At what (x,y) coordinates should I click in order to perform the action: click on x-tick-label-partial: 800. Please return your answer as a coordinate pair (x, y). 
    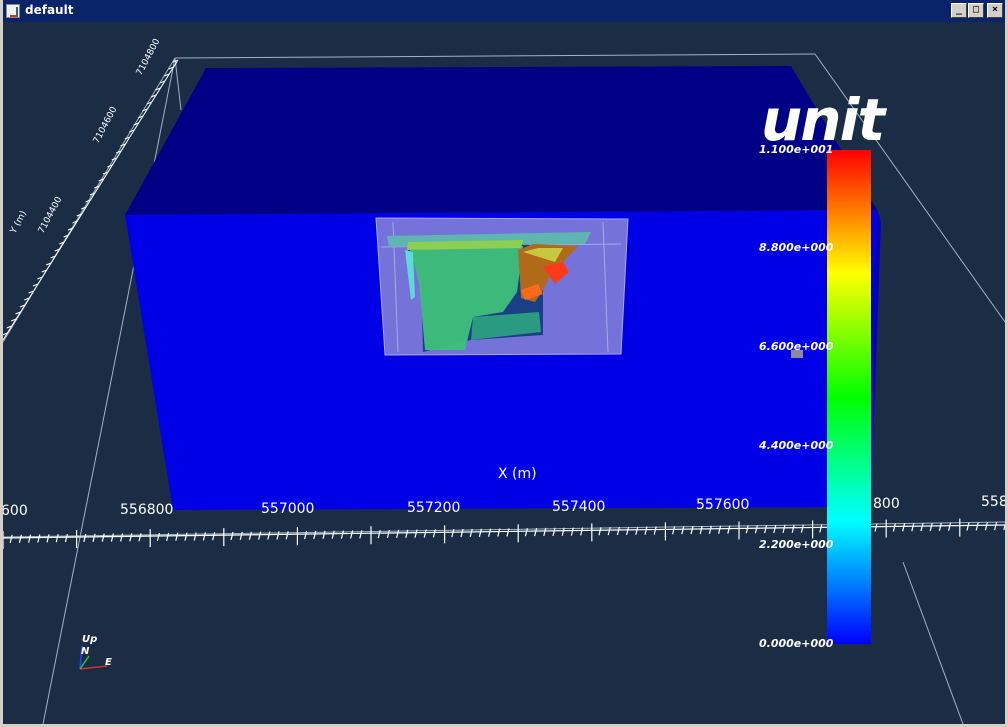
    Looking at the image, I should click on (886, 504).